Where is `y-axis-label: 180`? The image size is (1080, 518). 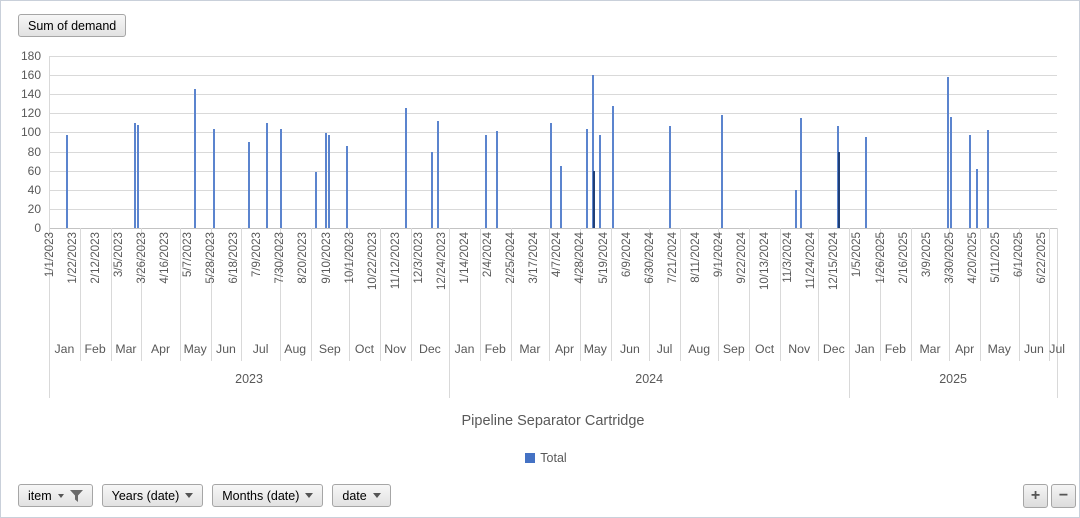 y-axis-label: 180 is located at coordinates (30, 56).